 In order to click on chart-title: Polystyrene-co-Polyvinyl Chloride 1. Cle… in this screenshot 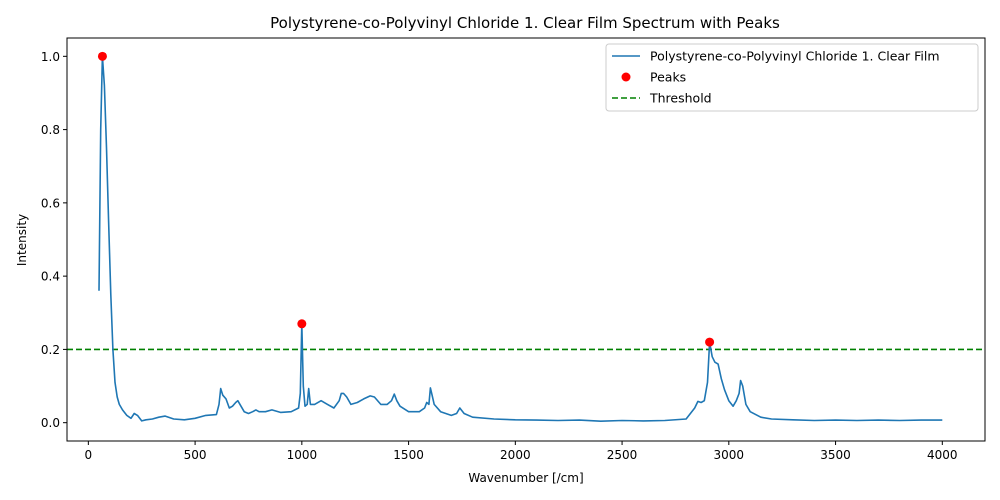, I will do `click(525, 23)`.